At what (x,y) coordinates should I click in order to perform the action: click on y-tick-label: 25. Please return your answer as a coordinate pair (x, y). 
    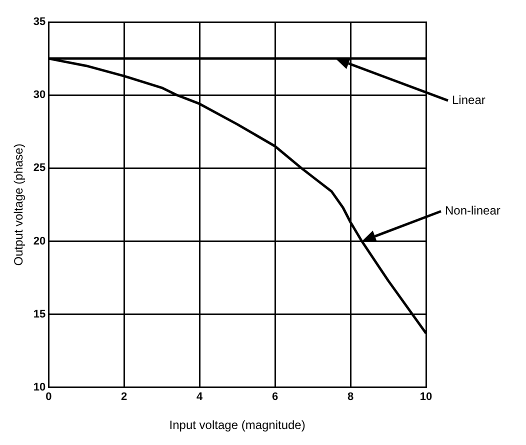
    Looking at the image, I should click on (39, 168).